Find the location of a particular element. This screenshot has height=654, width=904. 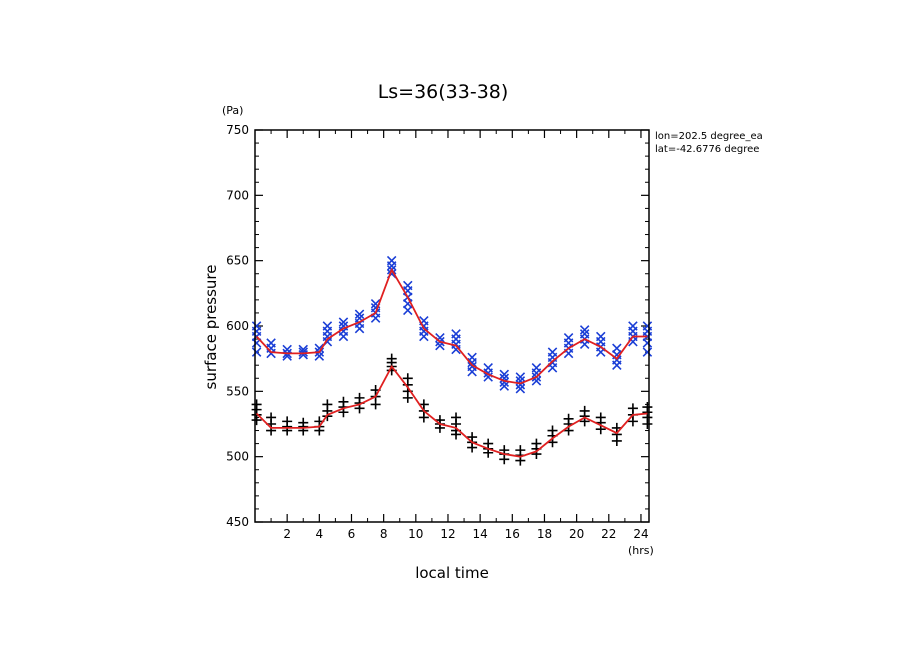

x-tick-label: 8 is located at coordinates (384, 534).